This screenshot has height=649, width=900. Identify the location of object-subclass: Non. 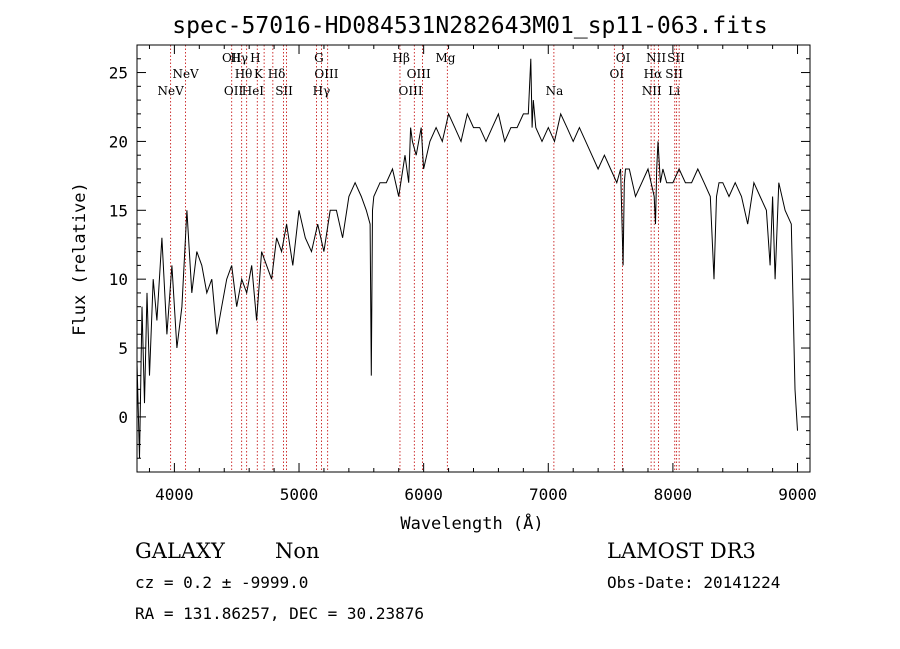
(297, 551).